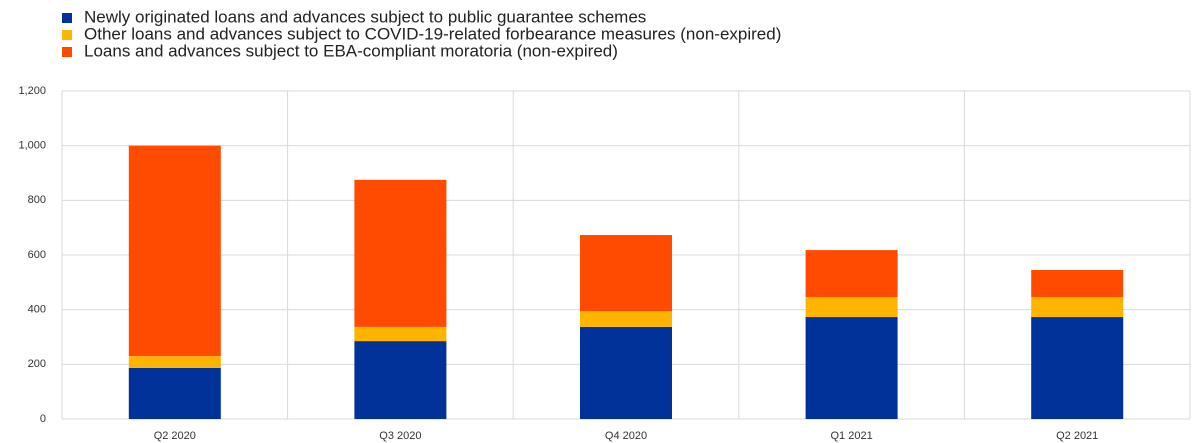  Describe the element at coordinates (626, 436) in the screenshot. I see `x-tick-label: Q4 2020` at that location.